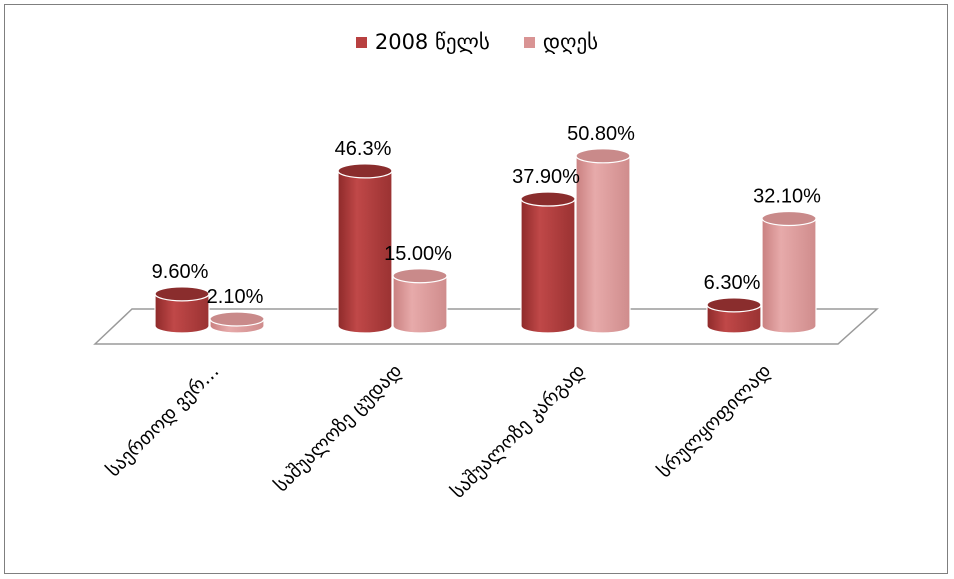 The image size is (954, 579). Describe the element at coordinates (180, 272) in the screenshot. I see `data-label-series1-1: 9.60%` at that location.